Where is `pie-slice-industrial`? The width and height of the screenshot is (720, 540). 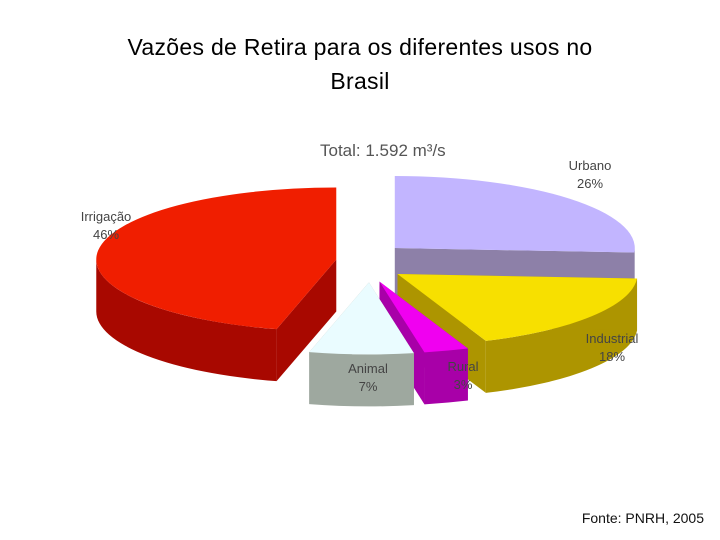 pie-slice-industrial is located at coordinates (517, 333).